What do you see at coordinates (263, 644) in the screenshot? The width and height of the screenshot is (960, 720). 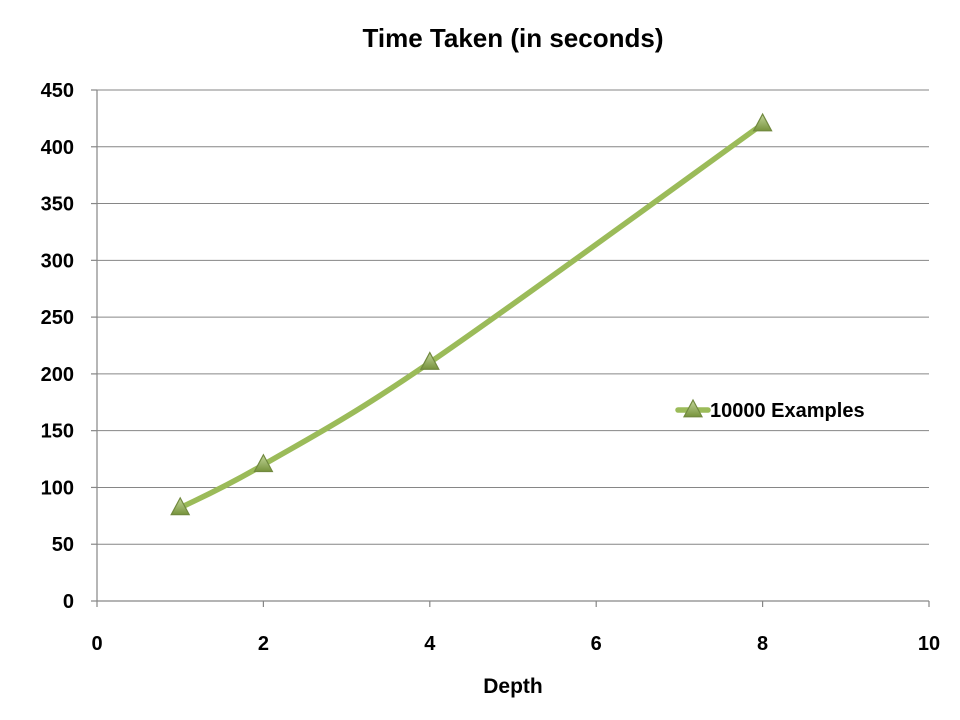 I see `x-tick-label: 2` at bounding box center [263, 644].